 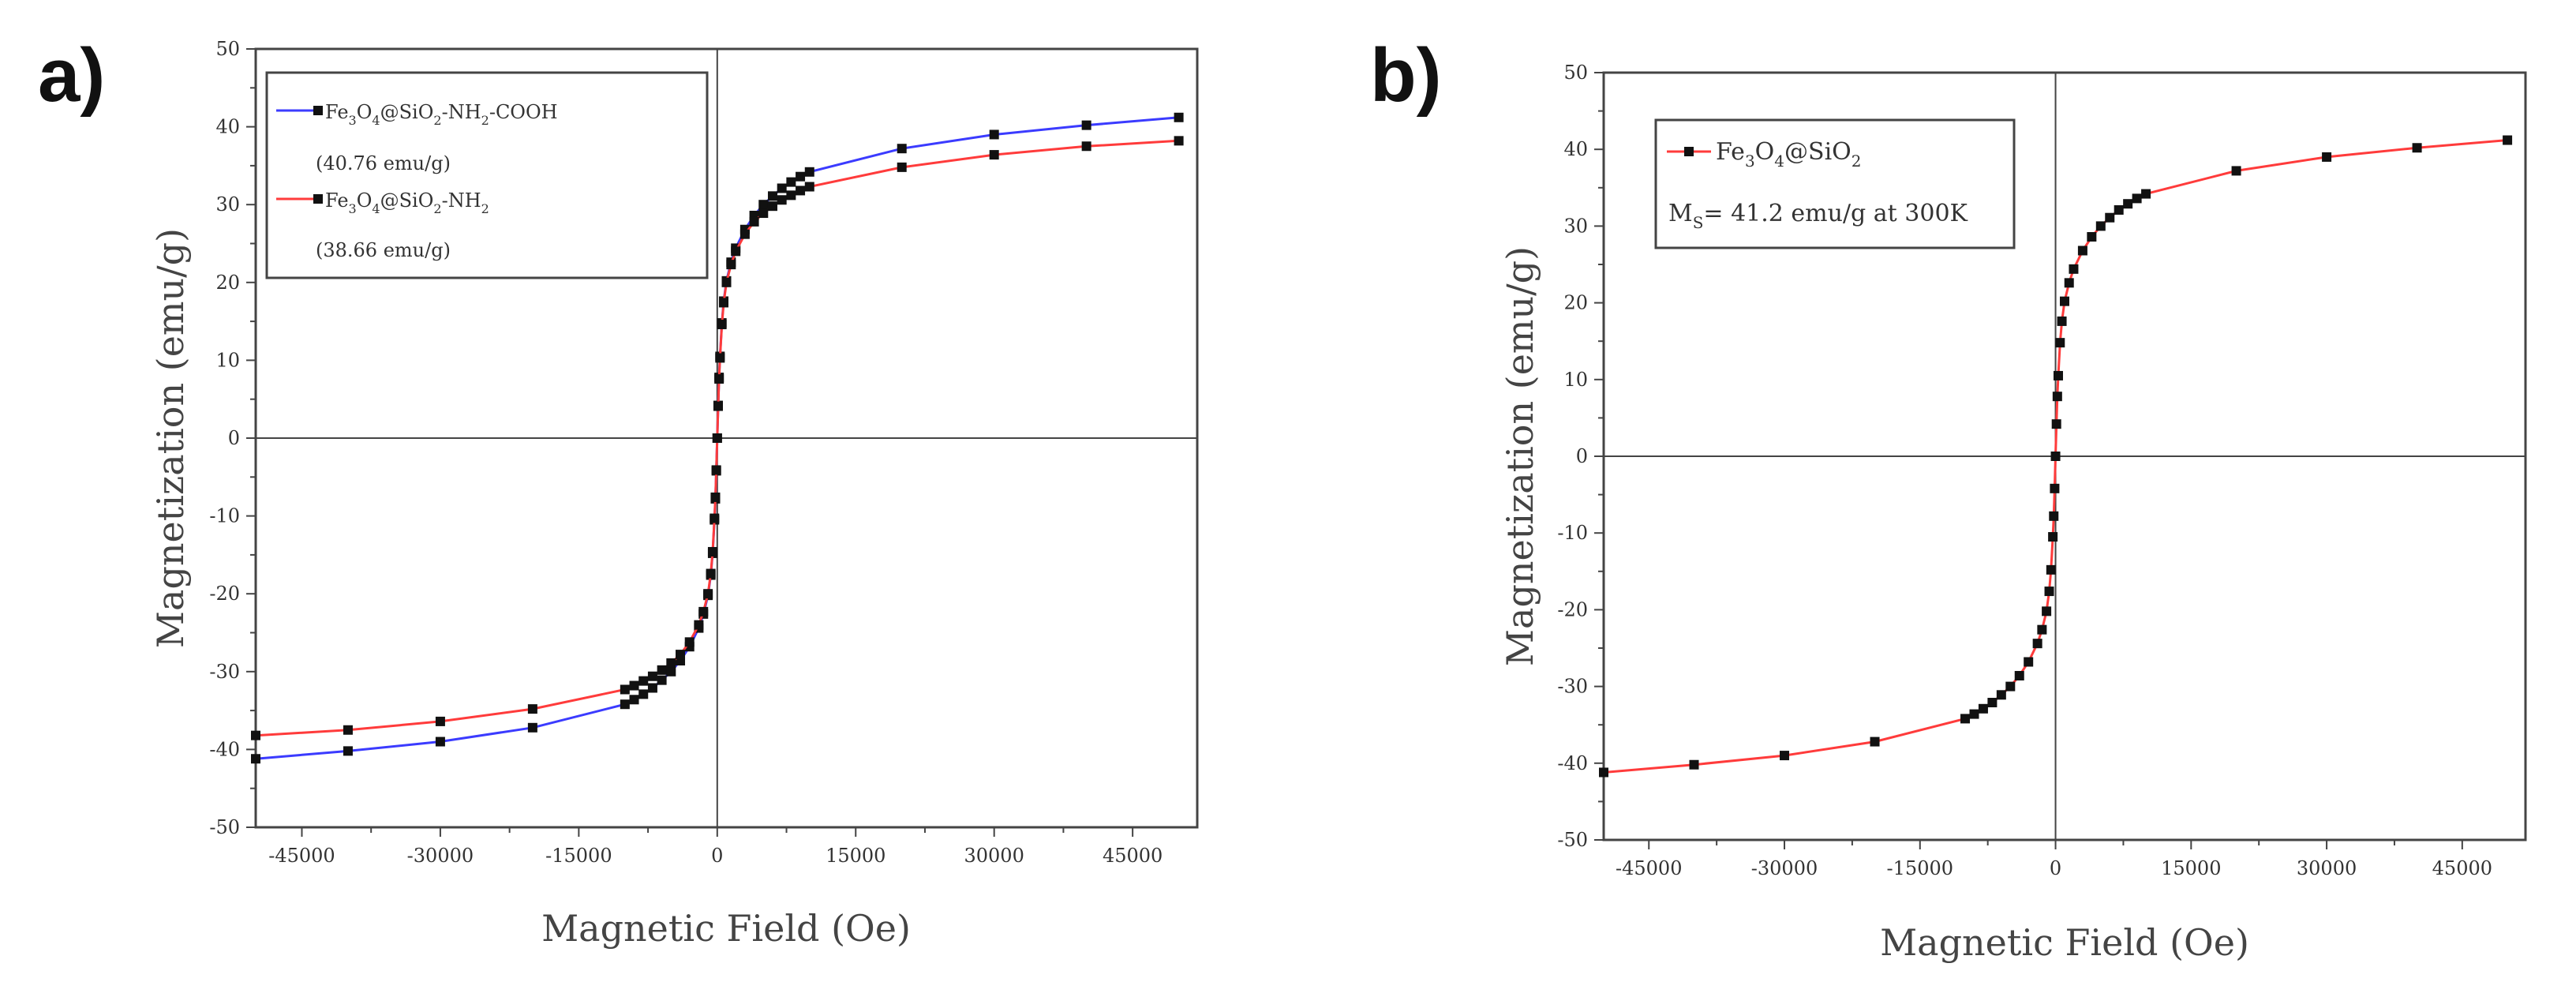 I want to click on panel-a-x-tick-label: 15000, so click(x=856, y=856).